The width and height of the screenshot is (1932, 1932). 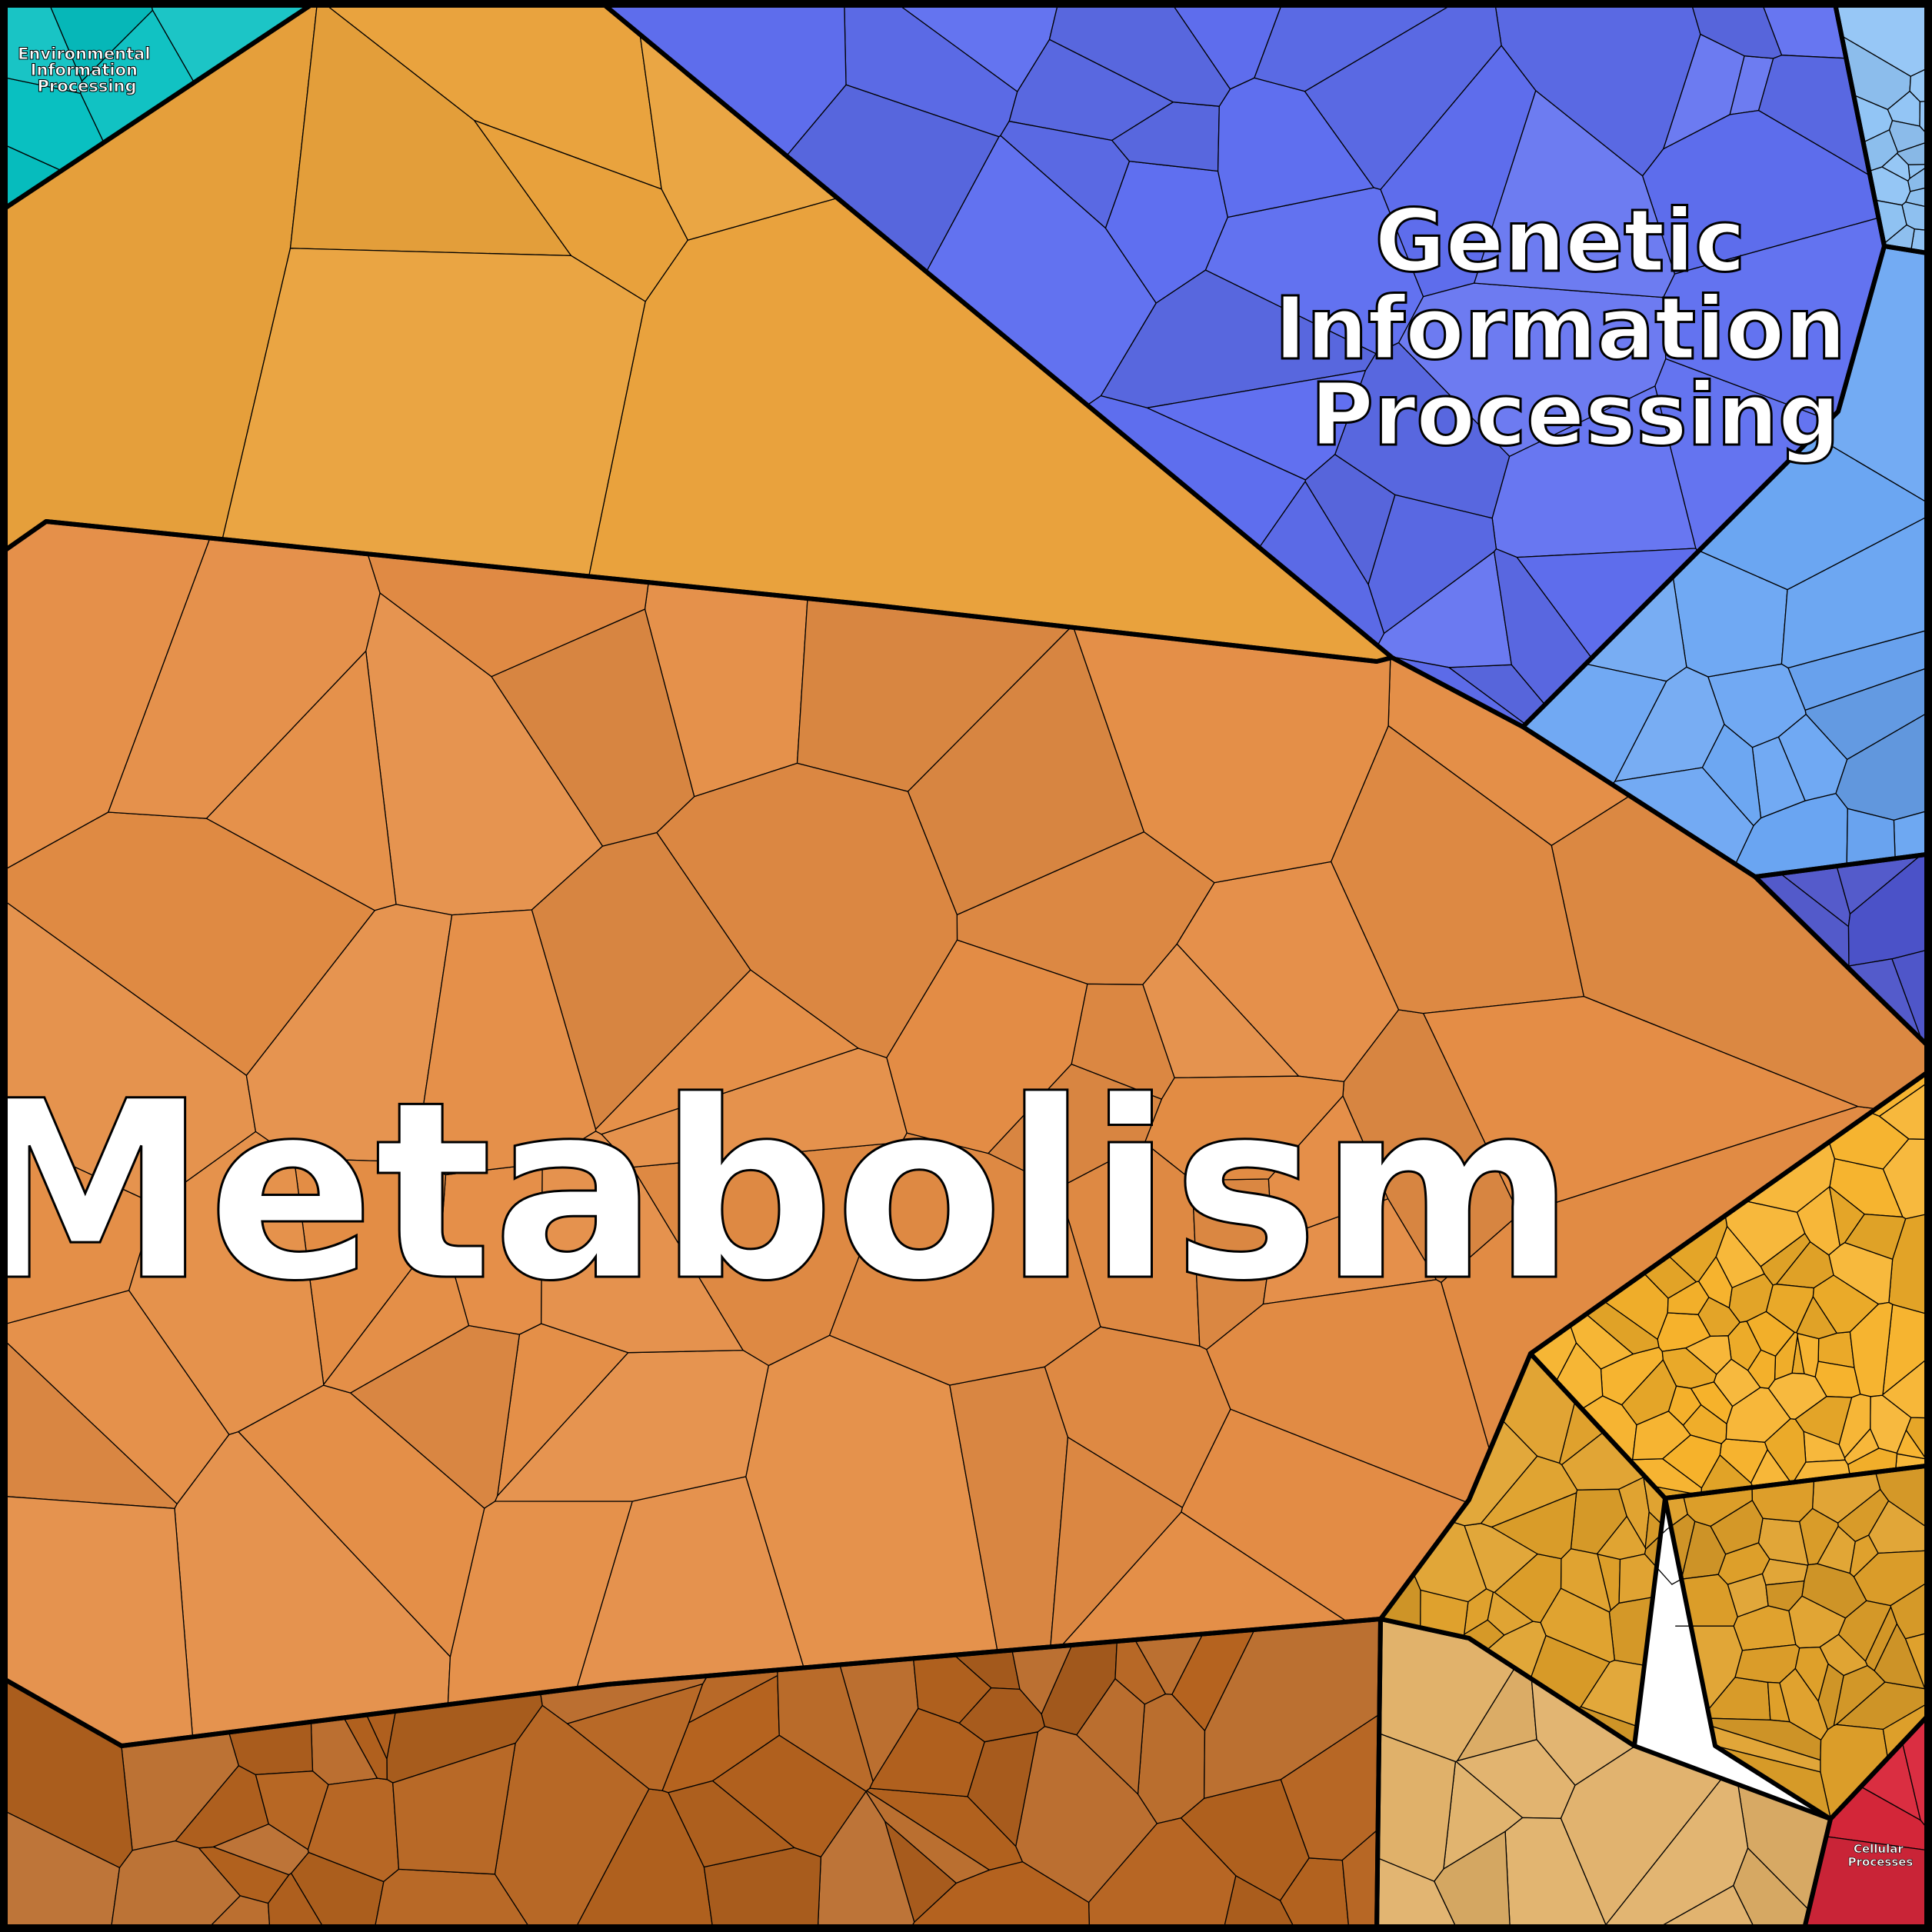 I want to click on cellular-region, so click(x=1866, y=1820).